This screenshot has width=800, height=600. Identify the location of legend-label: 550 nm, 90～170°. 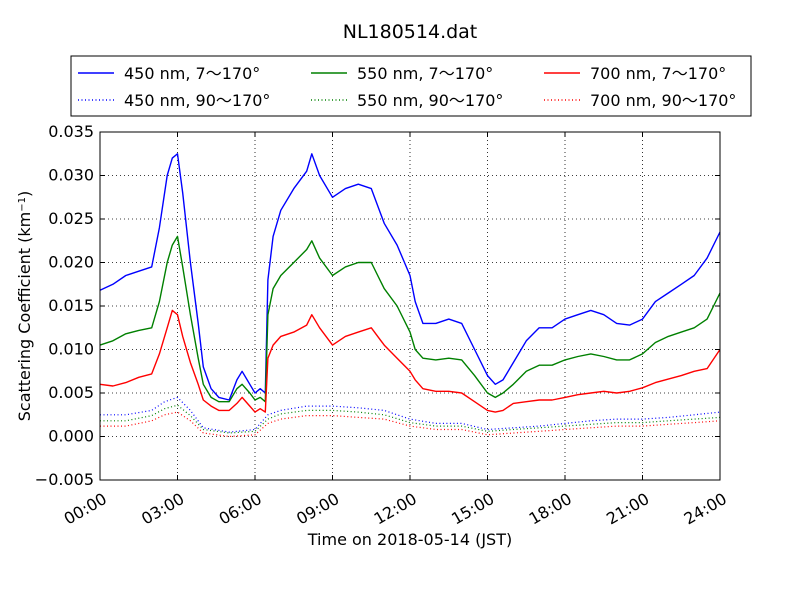
(430, 100).